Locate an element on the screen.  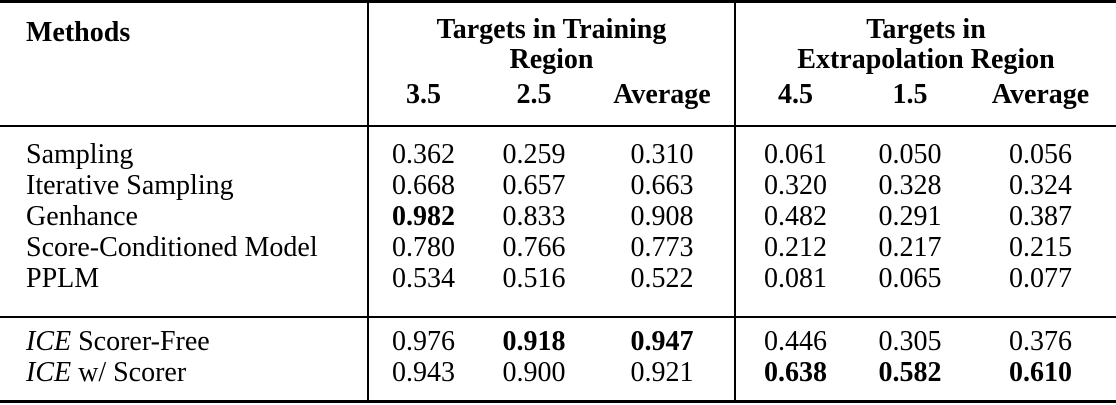
method-label: Scorer-Free is located at coordinates (140, 341).